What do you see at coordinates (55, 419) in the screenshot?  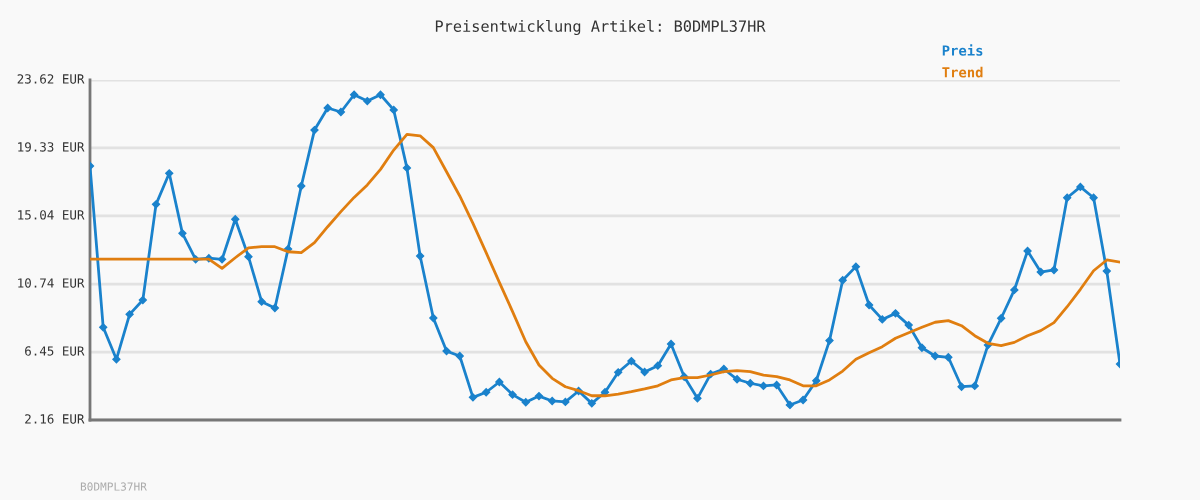 I see `y-tick-label: 2.16 EUR` at bounding box center [55, 419].